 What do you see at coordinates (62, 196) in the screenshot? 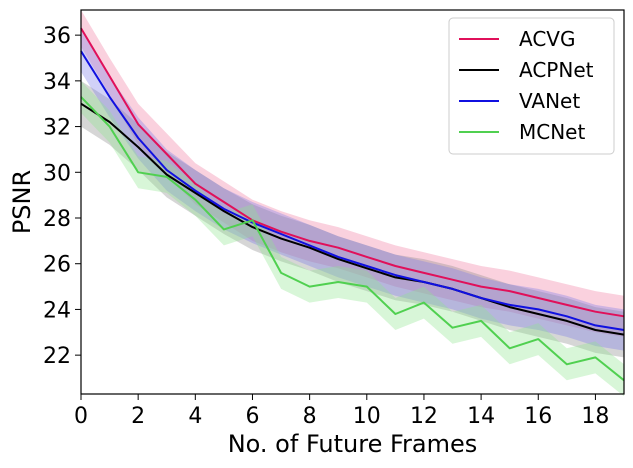
I see `y-axis: 22 24 26 28 30 32 34 36` at bounding box center [62, 196].